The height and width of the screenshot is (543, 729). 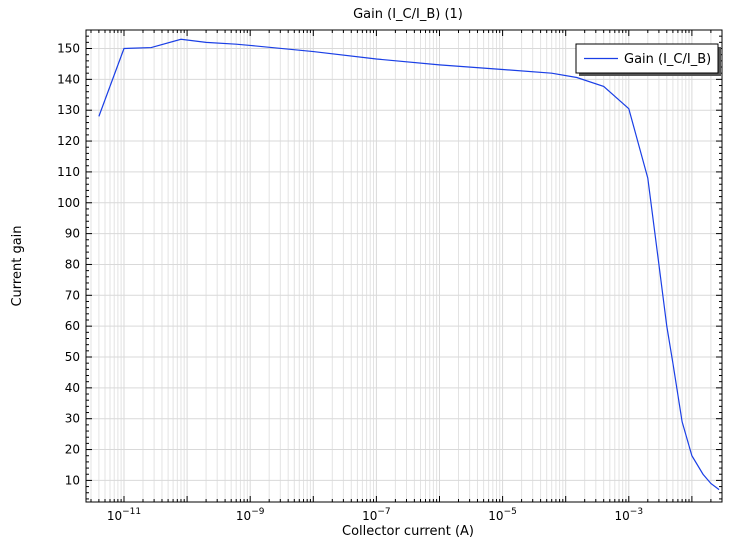 What do you see at coordinates (72, 326) in the screenshot?
I see `y-tick-label: 60` at bounding box center [72, 326].